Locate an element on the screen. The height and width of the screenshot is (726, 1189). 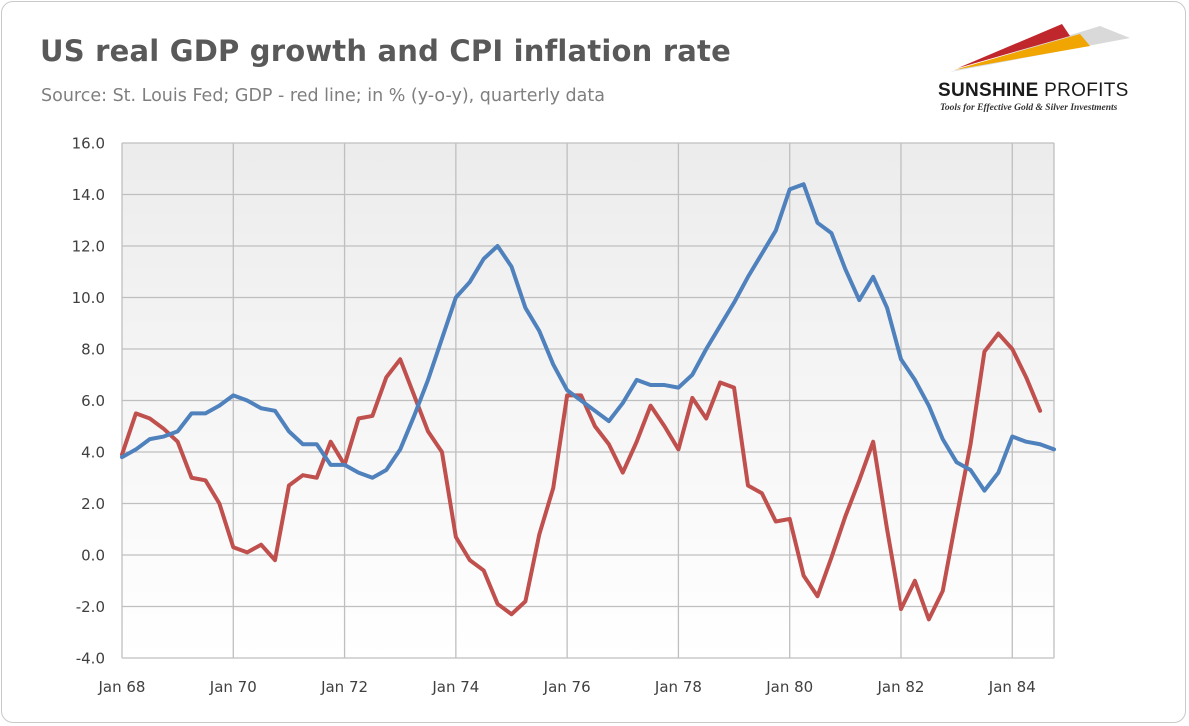
y-tick-label: 2.0 is located at coordinates (93, 504).